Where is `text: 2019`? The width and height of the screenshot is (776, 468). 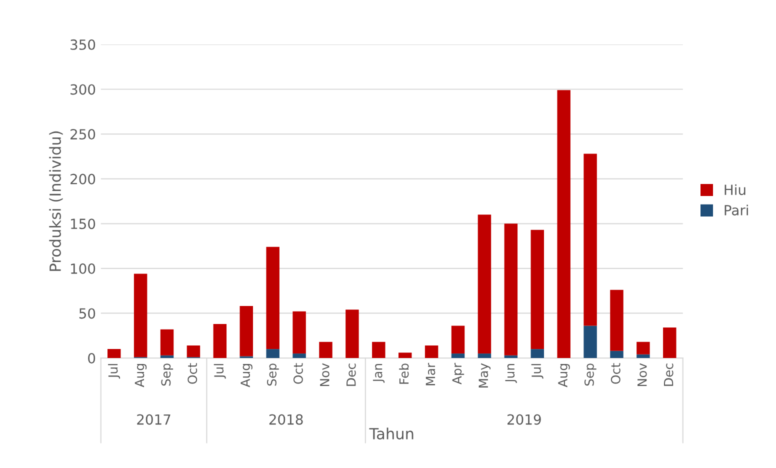
text: 2019 is located at coordinates (524, 419).